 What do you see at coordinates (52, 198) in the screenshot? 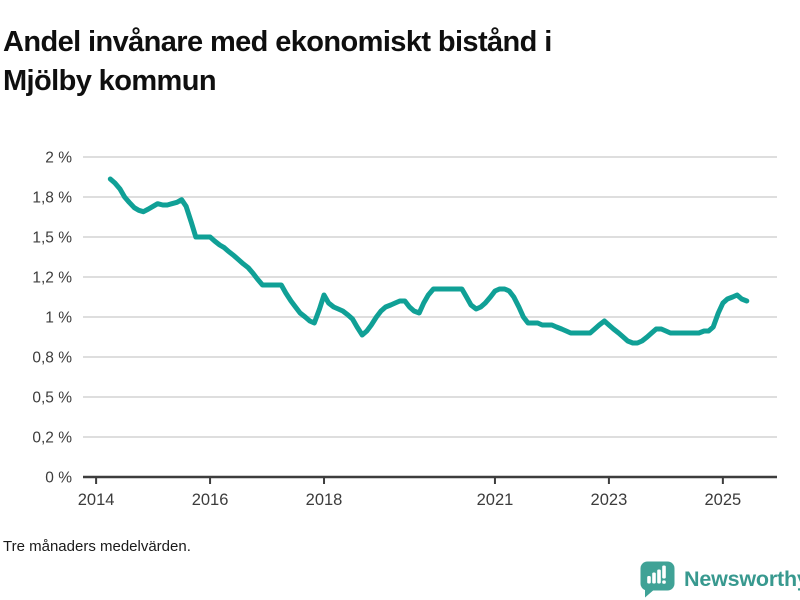
I see `y-tick-label: 1,8 %` at bounding box center [52, 198].